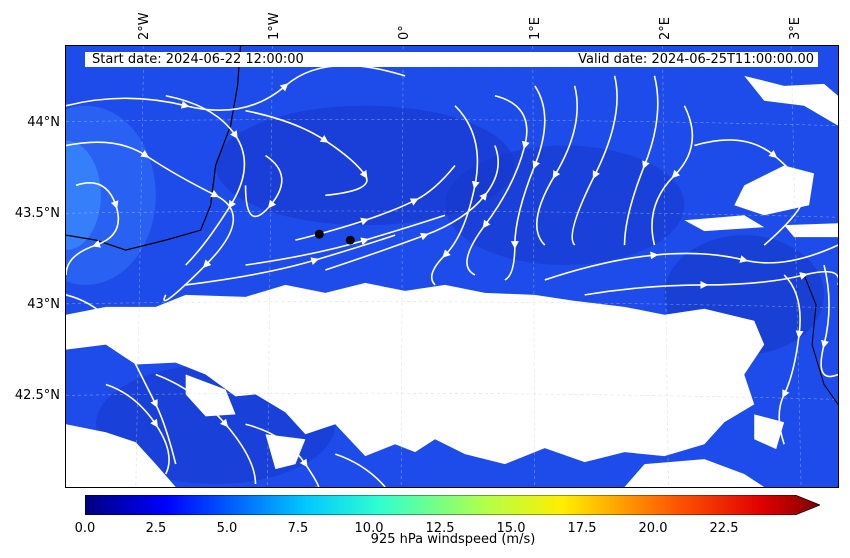 This screenshot has height=558, width=850. I want to click on lat-label-44: 44°N, so click(43, 122).